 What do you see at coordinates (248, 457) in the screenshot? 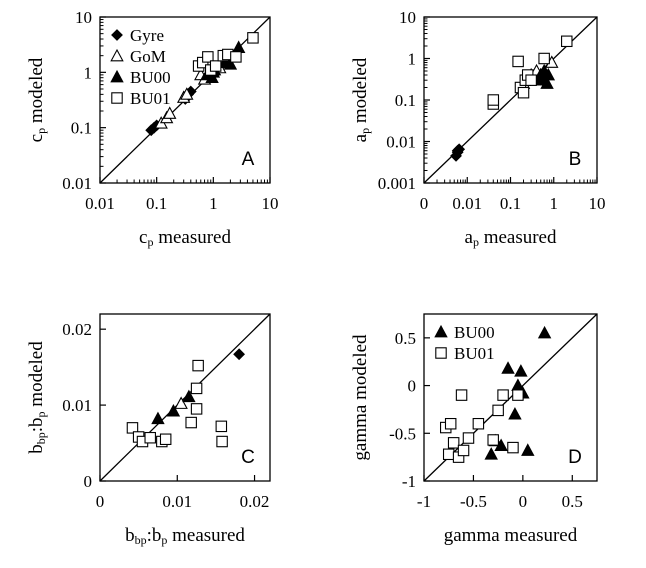
I see `panel-letter: C` at bounding box center [248, 457].